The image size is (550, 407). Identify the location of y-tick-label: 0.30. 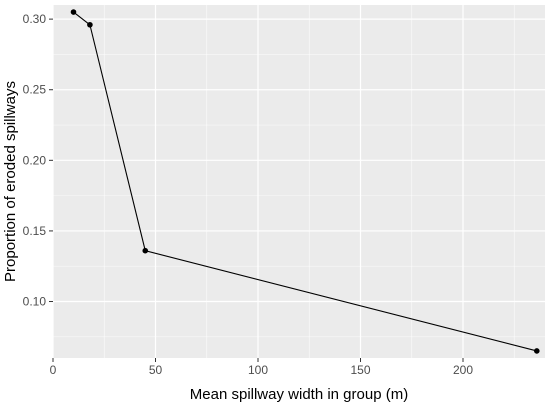
(35, 19).